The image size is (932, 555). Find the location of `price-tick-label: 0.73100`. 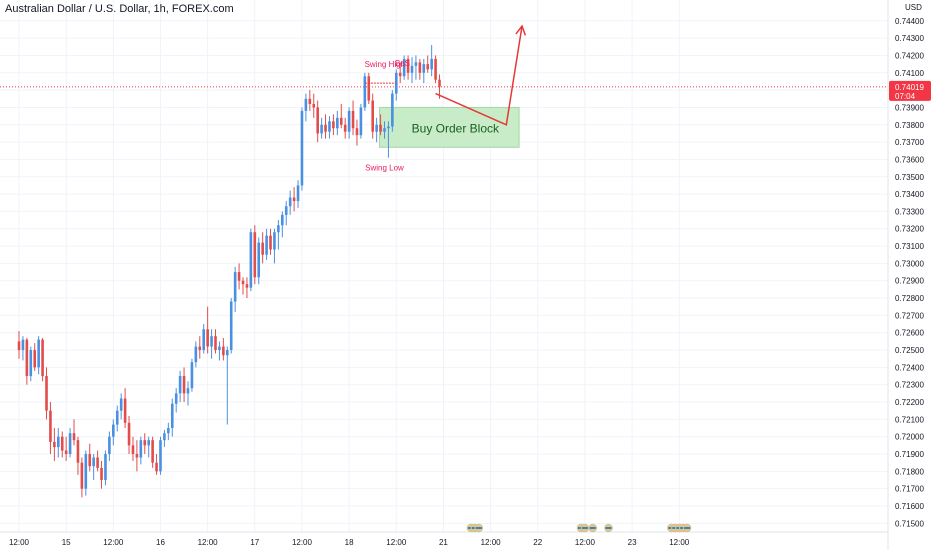

price-tick-label: 0.73100 is located at coordinates (909, 246).